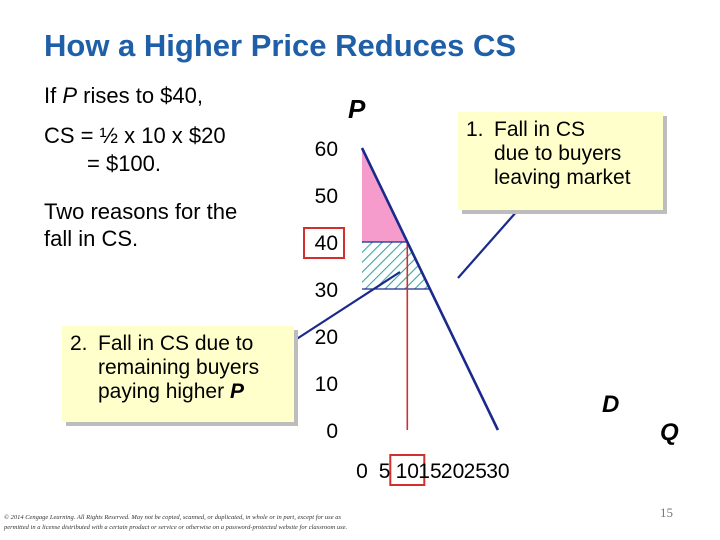  I want to click on callout-2-line-3: paying higher P, so click(171, 391).